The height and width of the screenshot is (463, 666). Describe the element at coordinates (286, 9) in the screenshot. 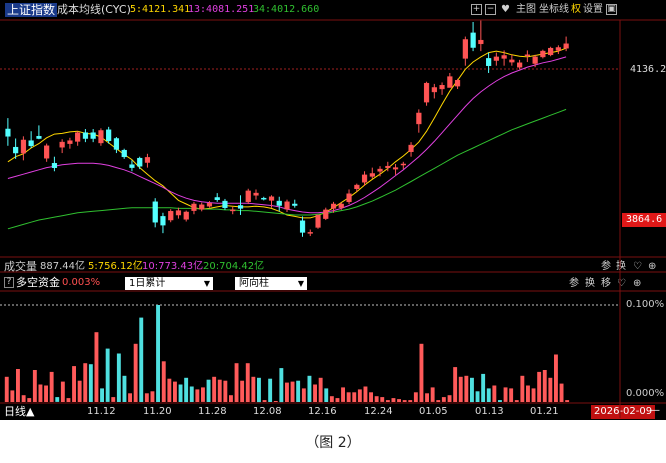

I see `cyc34-value: 34:4012.660` at that location.